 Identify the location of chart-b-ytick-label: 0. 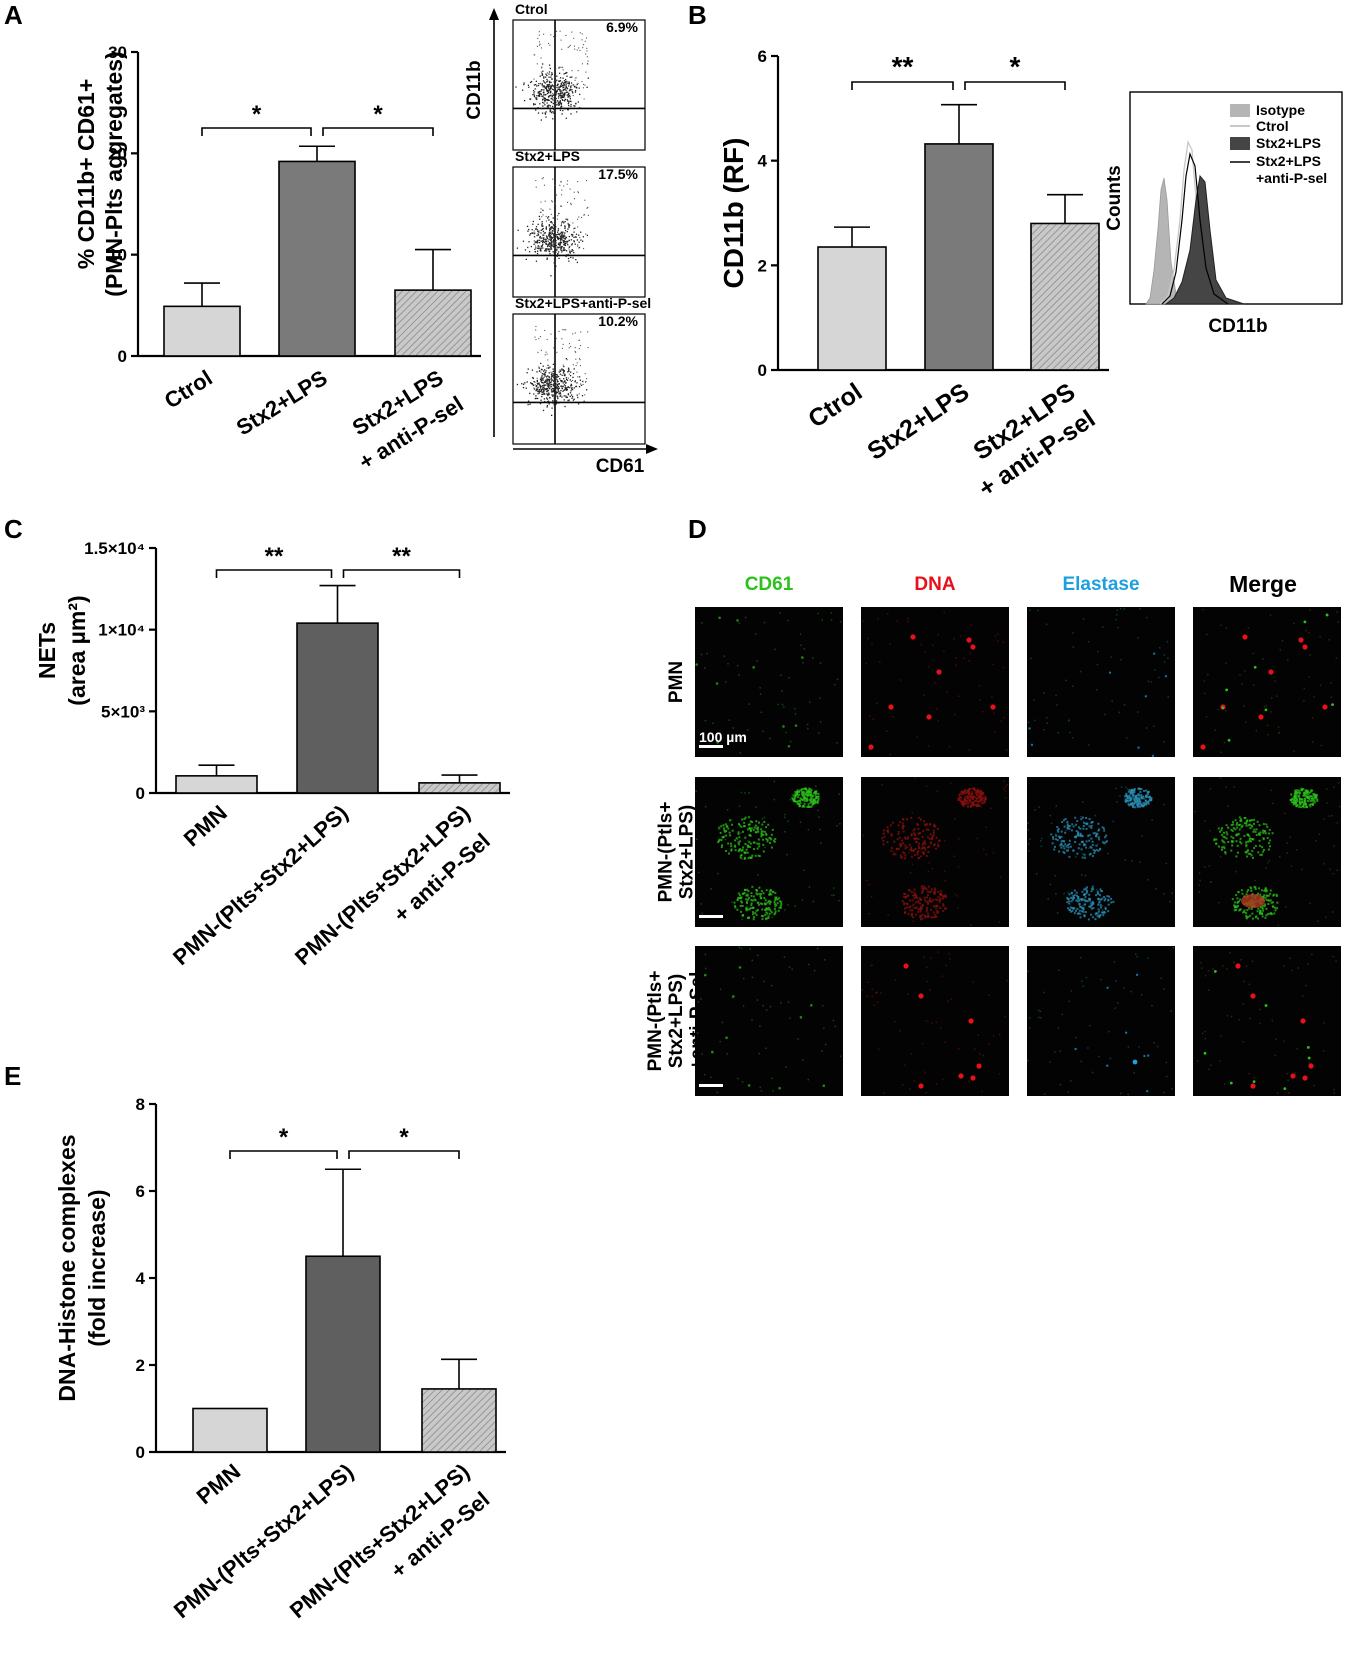
(762, 370).